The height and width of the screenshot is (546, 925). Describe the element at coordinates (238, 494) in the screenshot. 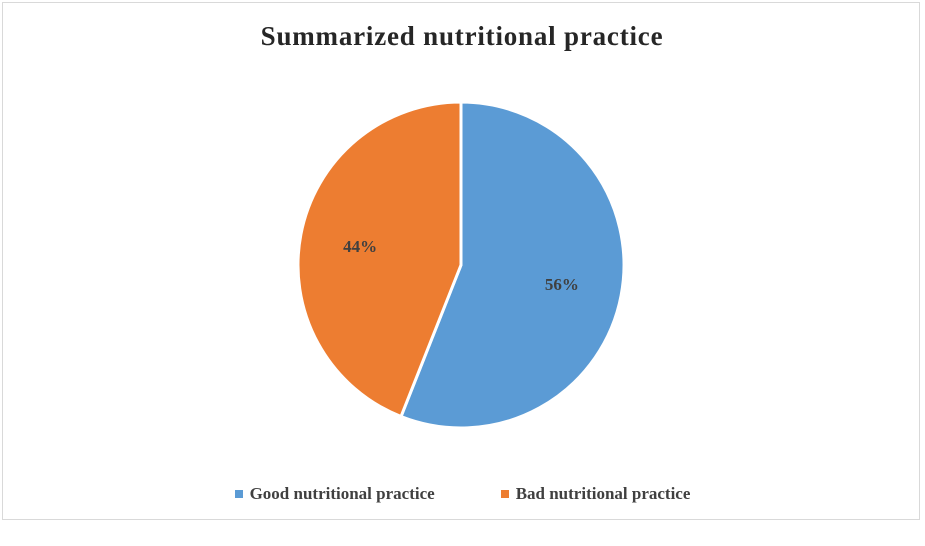

I see `legend-swatch-good` at that location.